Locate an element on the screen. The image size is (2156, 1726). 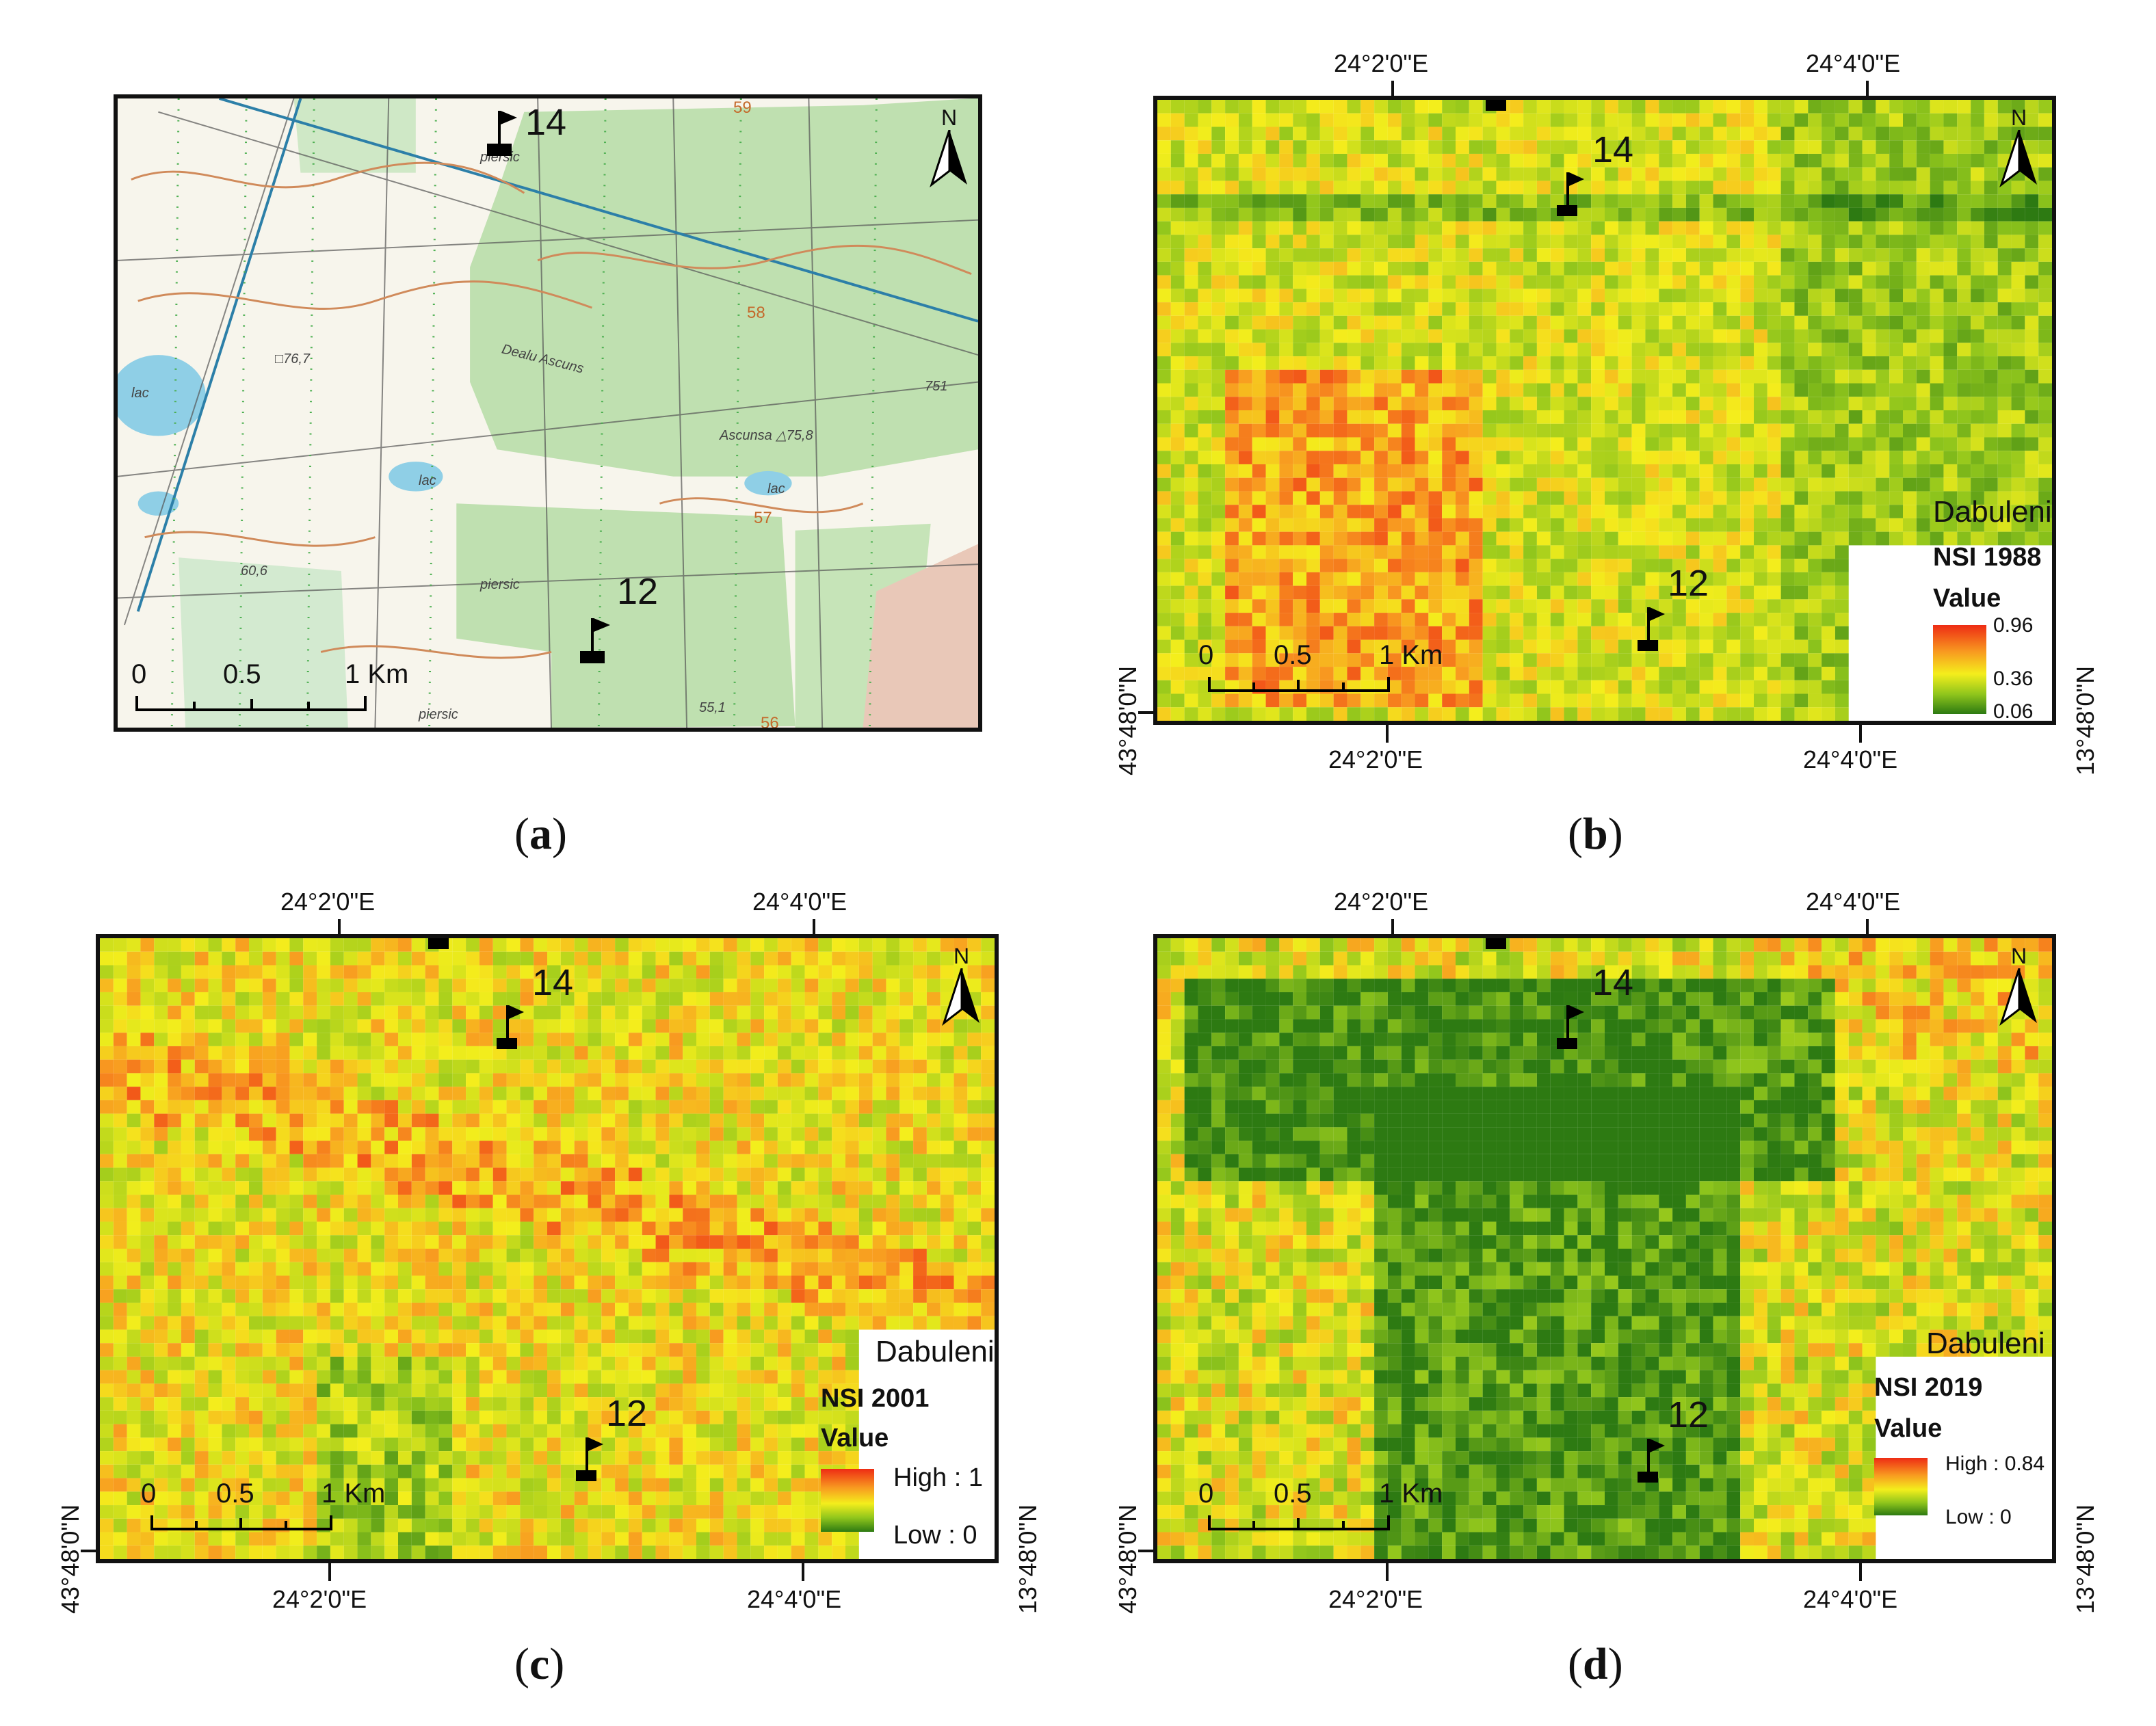
legend-label-high: 0.96 is located at coordinates (2013, 625).